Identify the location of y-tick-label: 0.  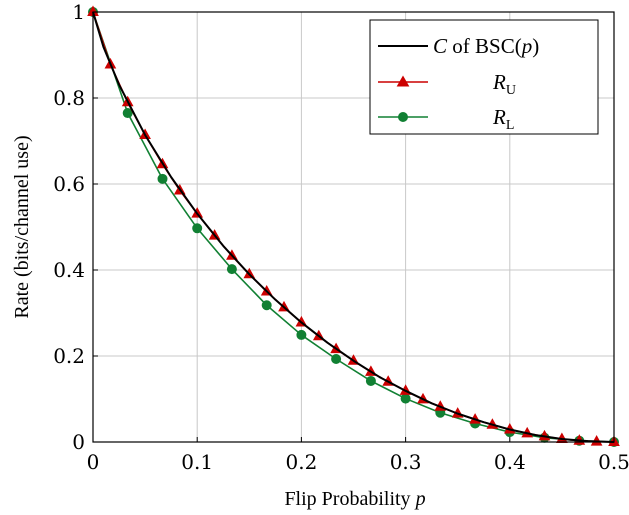
(78, 442).